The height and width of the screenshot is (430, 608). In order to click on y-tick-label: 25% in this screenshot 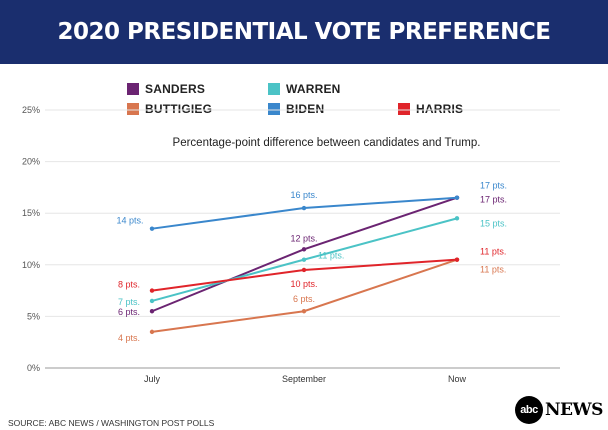, I will do `click(31, 110)`.